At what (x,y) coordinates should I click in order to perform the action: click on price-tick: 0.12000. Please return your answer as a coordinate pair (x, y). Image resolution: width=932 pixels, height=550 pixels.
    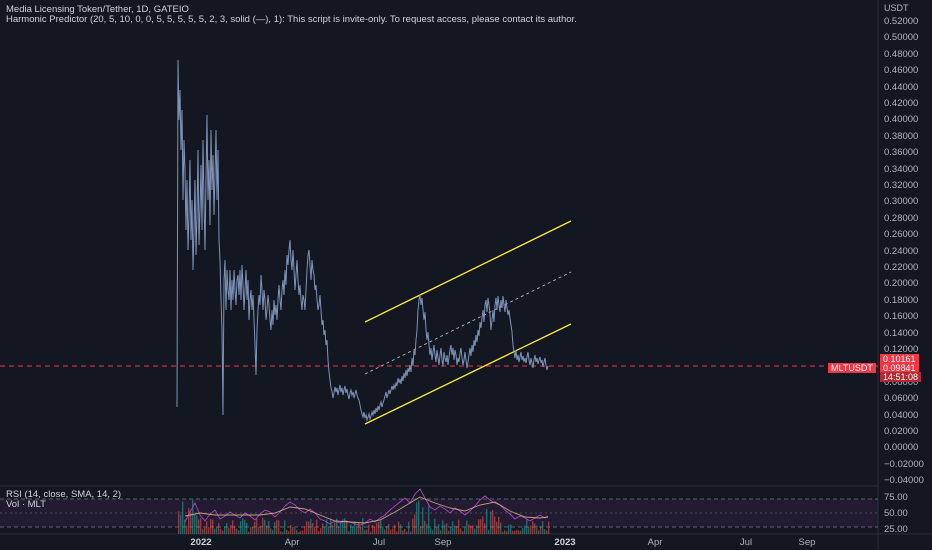
    Looking at the image, I should click on (901, 349).